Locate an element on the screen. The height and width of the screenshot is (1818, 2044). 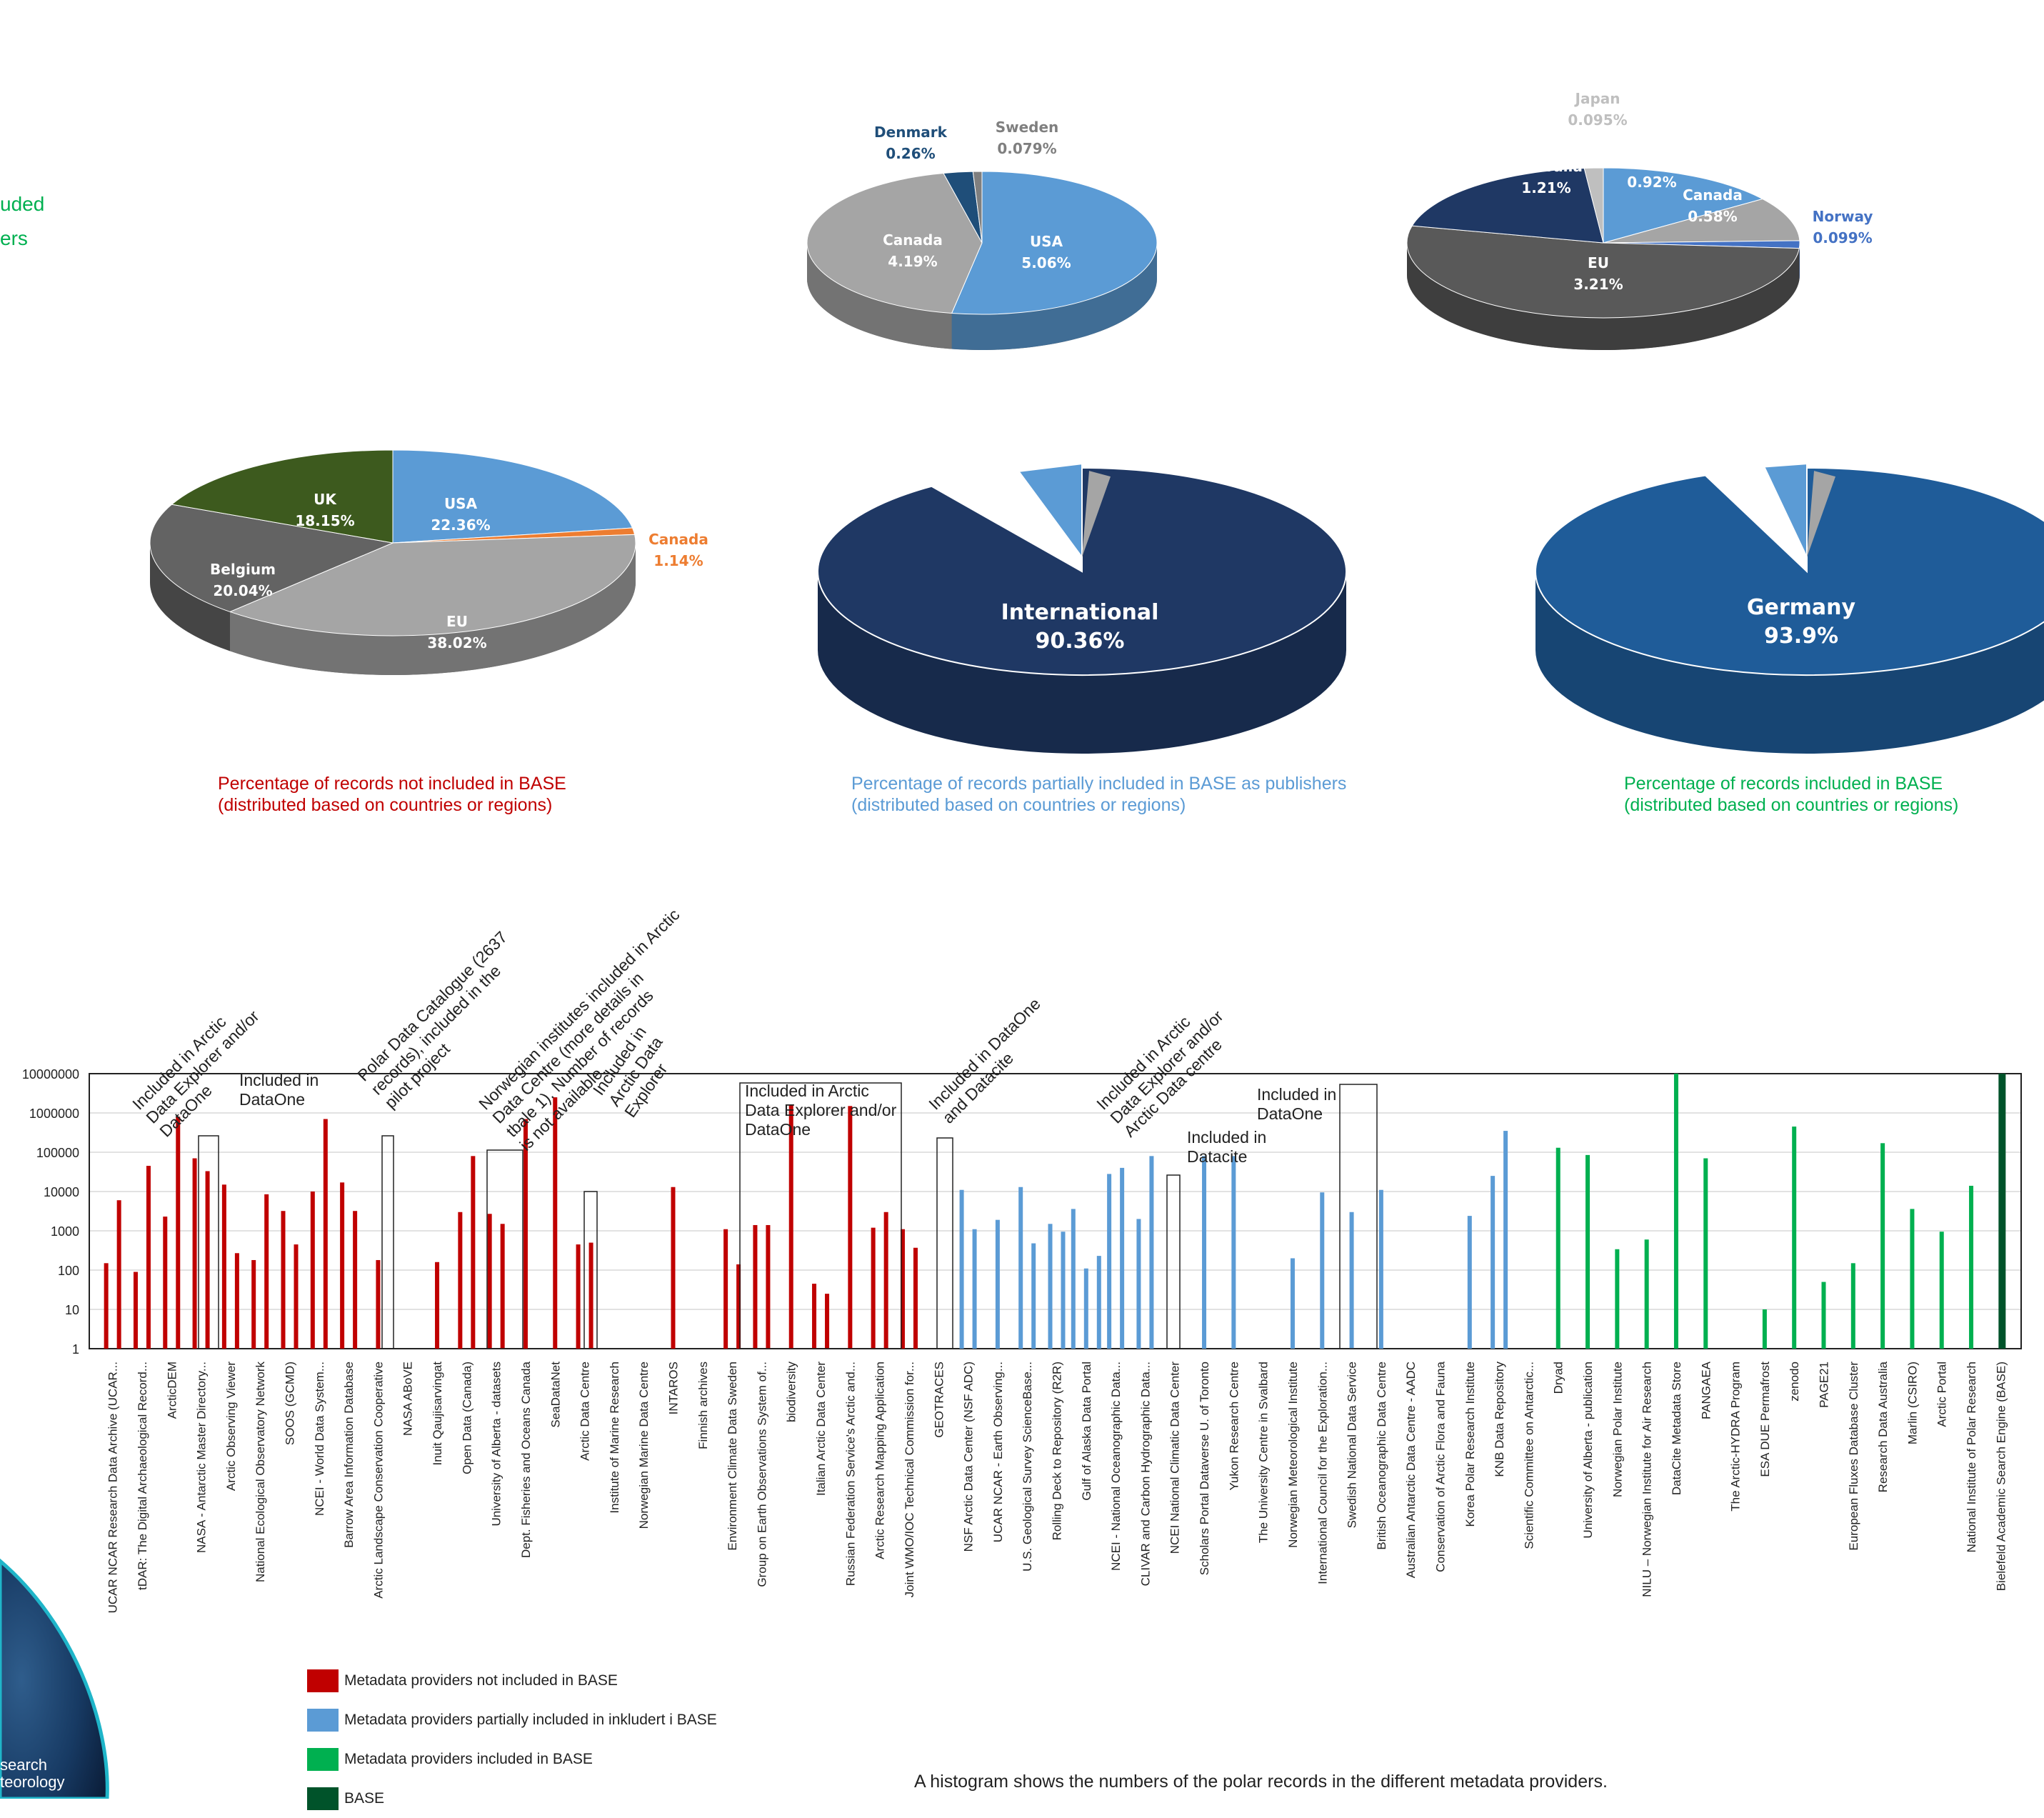
x-tick-label: Environment Climate Data Sweden is located at coordinates (732, 1456).